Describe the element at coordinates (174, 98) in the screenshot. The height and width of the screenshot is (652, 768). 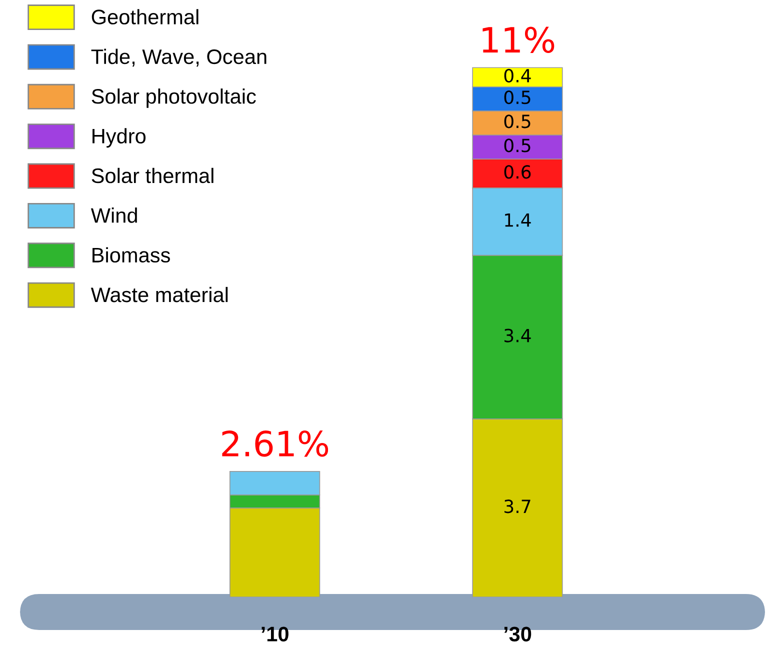
I see `legend-label: Solar photovoltaic` at that location.